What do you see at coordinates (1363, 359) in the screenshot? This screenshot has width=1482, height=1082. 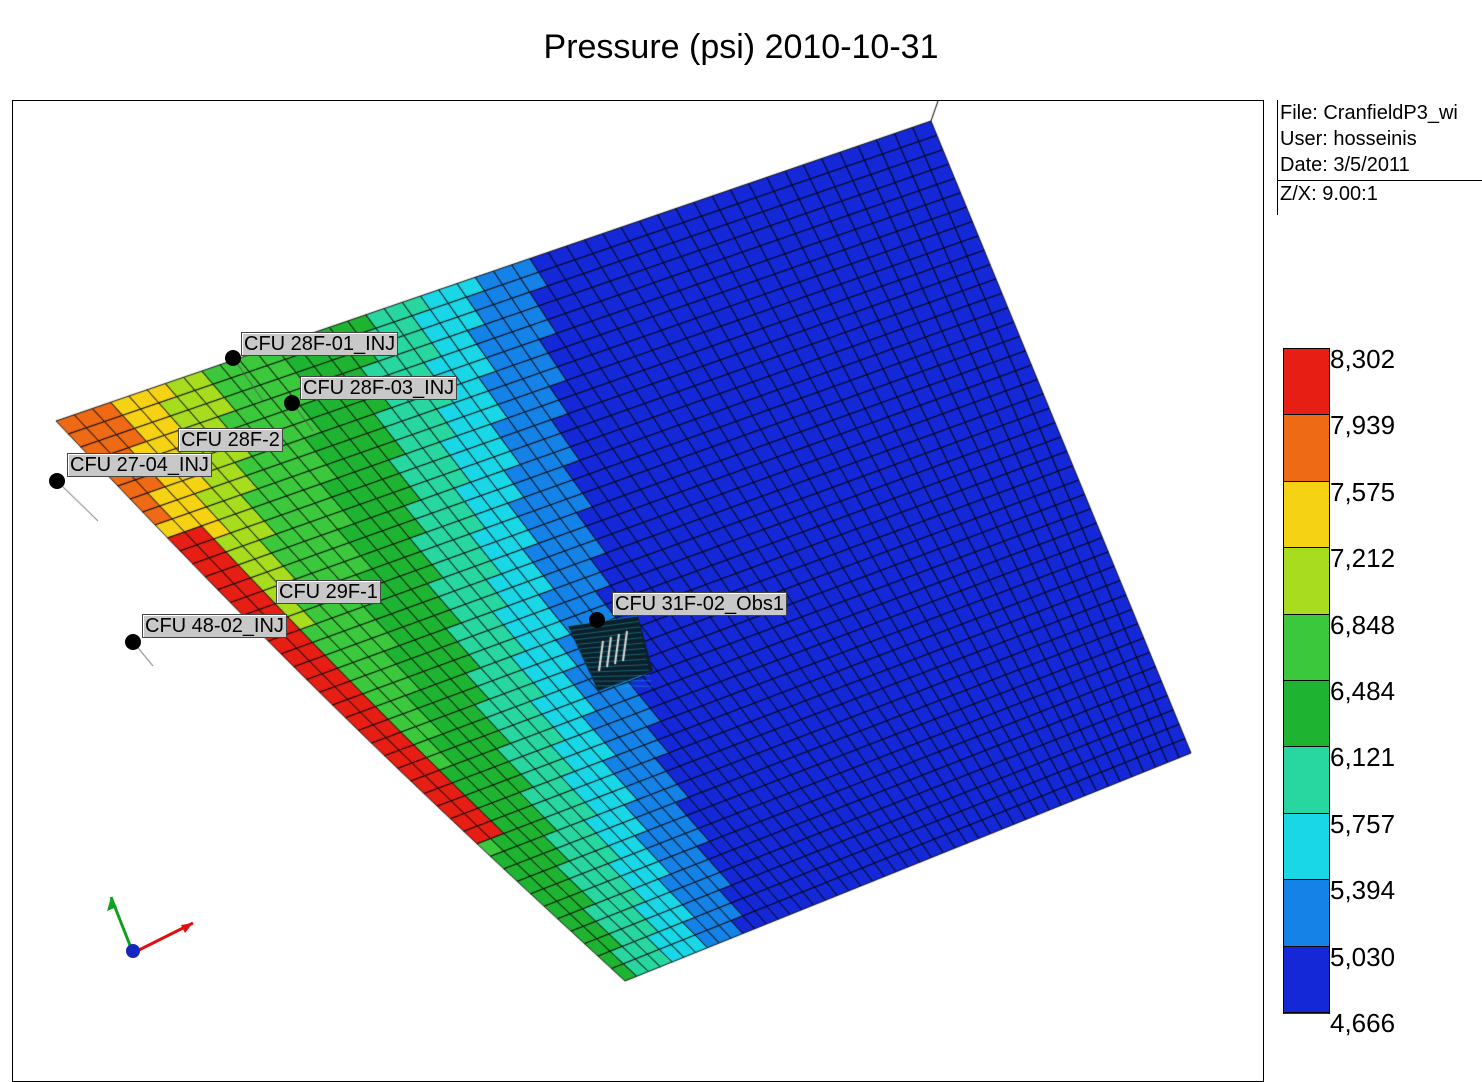 I see `colorbar-tick-label: 8,302` at bounding box center [1363, 359].